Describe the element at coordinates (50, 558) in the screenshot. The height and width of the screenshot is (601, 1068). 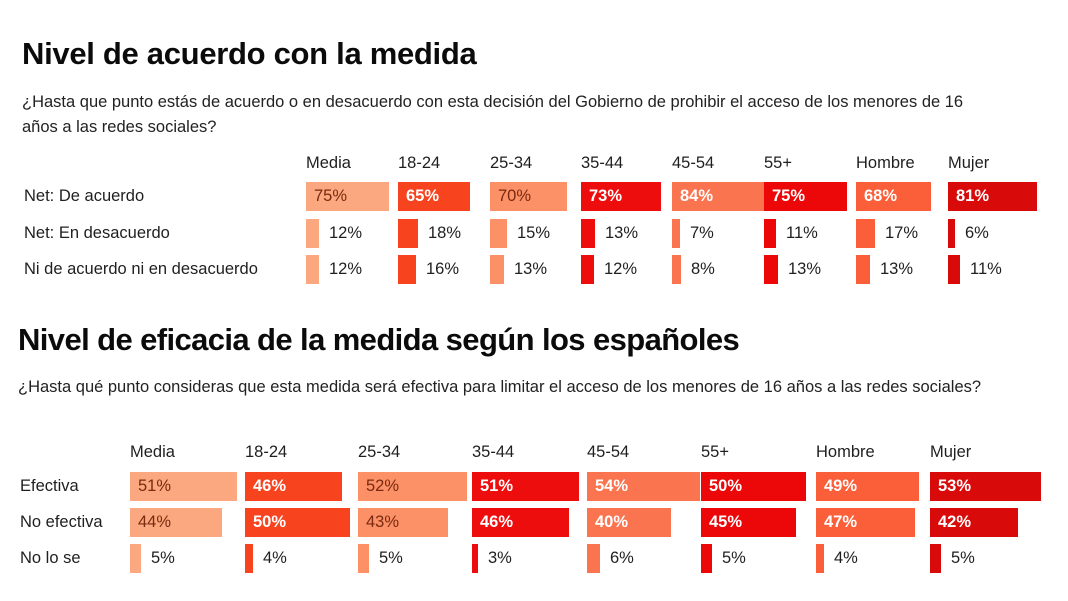
I see `row-label: No lo se` at that location.